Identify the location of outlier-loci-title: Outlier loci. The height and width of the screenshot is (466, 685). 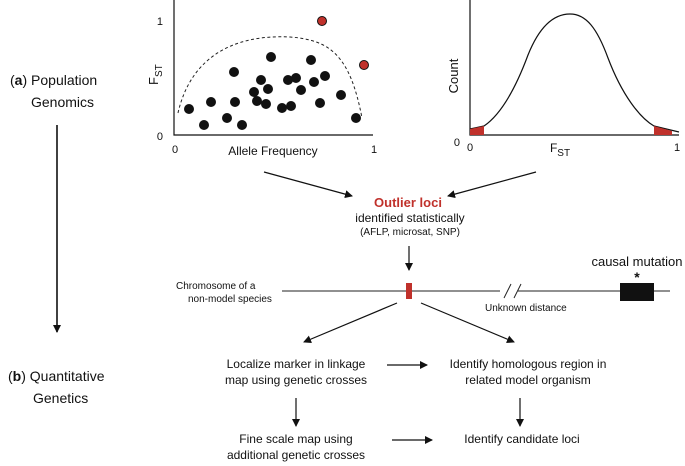
(408, 202).